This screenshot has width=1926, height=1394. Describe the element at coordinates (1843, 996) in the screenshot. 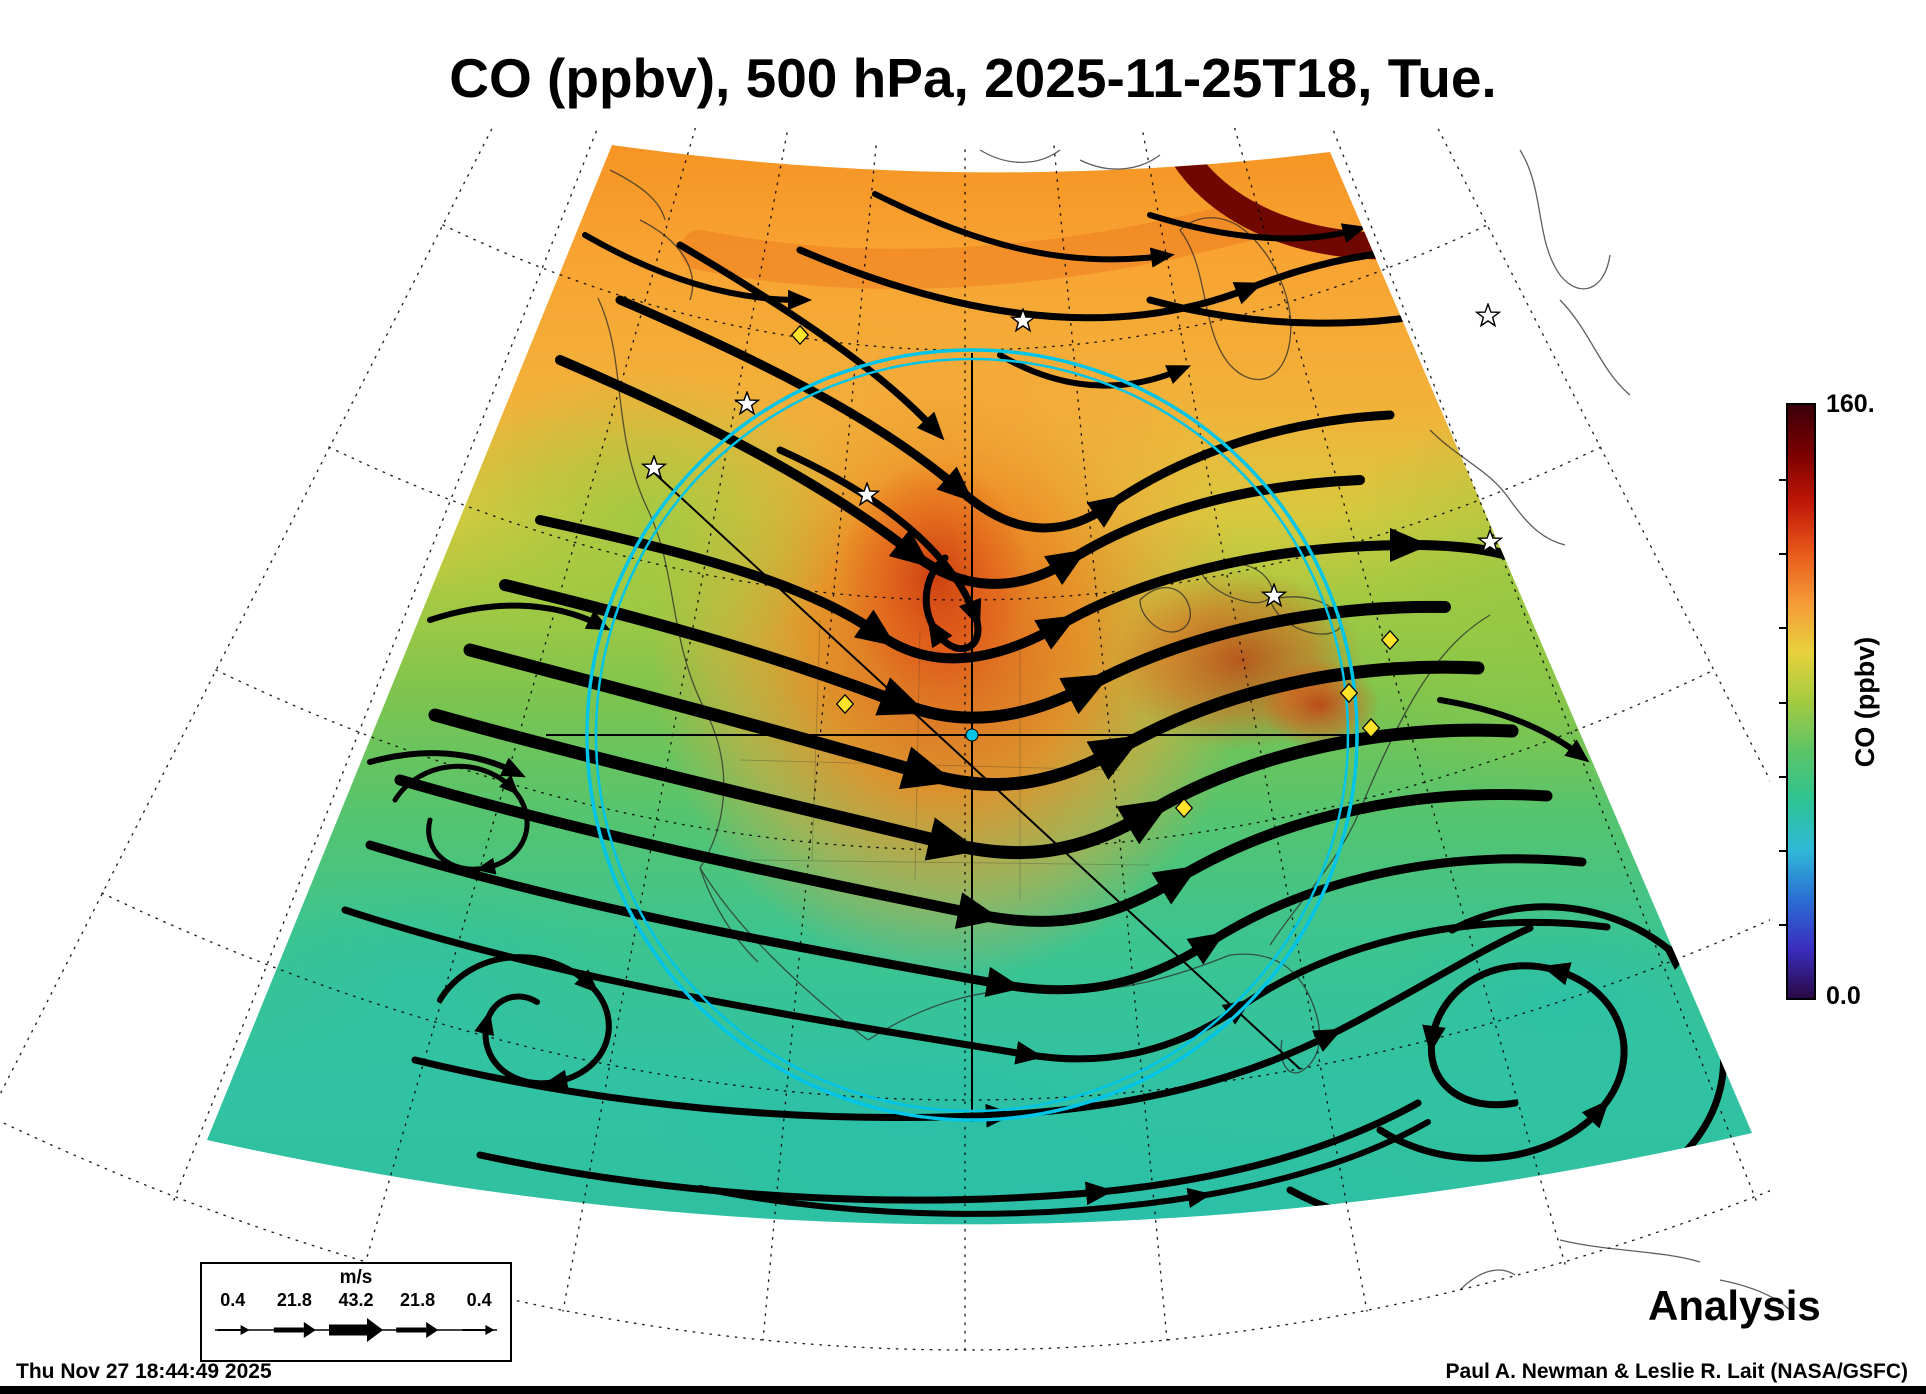

I see `colorbar-min-label: 0.0` at that location.